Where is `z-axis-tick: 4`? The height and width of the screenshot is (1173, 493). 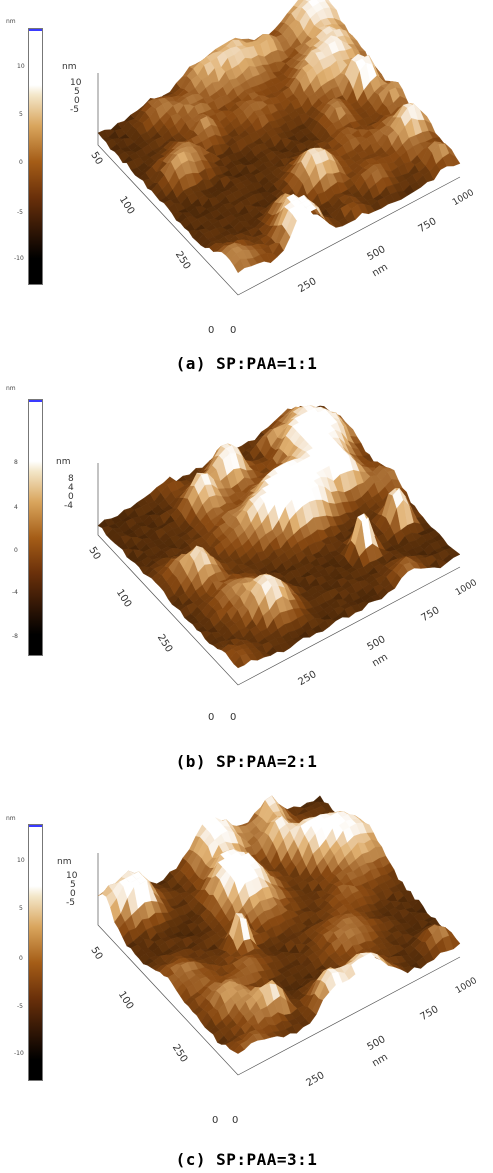 z-axis-tick: 4 is located at coordinates (71, 488).